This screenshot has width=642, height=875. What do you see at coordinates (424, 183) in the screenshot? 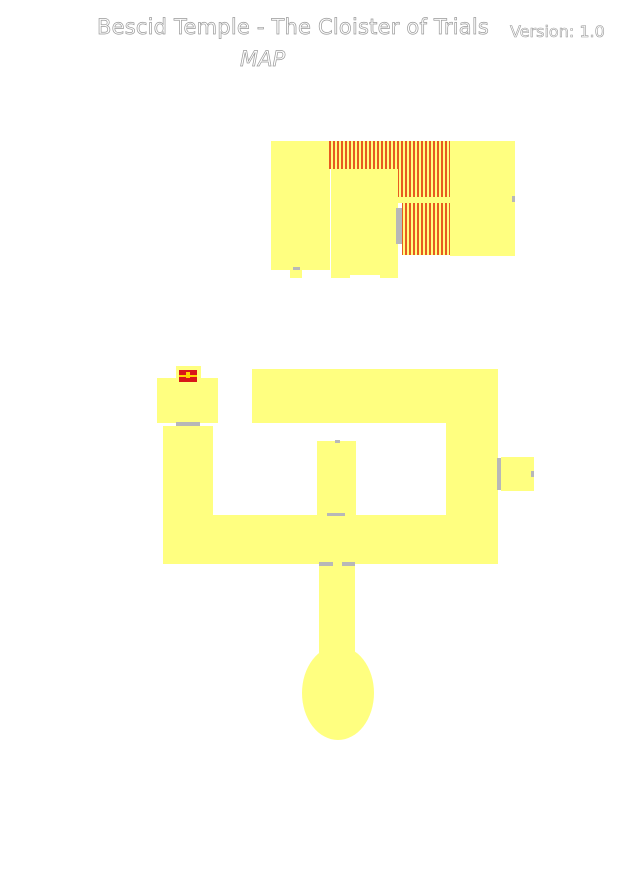
I see `upper-right-staircase` at bounding box center [424, 183].